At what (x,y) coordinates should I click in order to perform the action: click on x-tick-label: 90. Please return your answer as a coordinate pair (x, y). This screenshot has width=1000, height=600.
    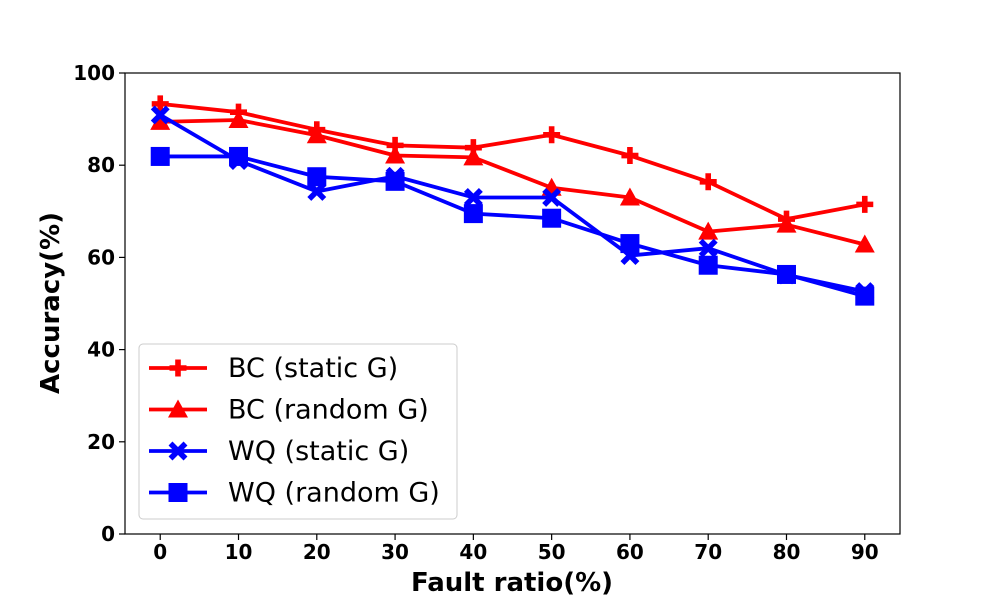
    Looking at the image, I should click on (865, 552).